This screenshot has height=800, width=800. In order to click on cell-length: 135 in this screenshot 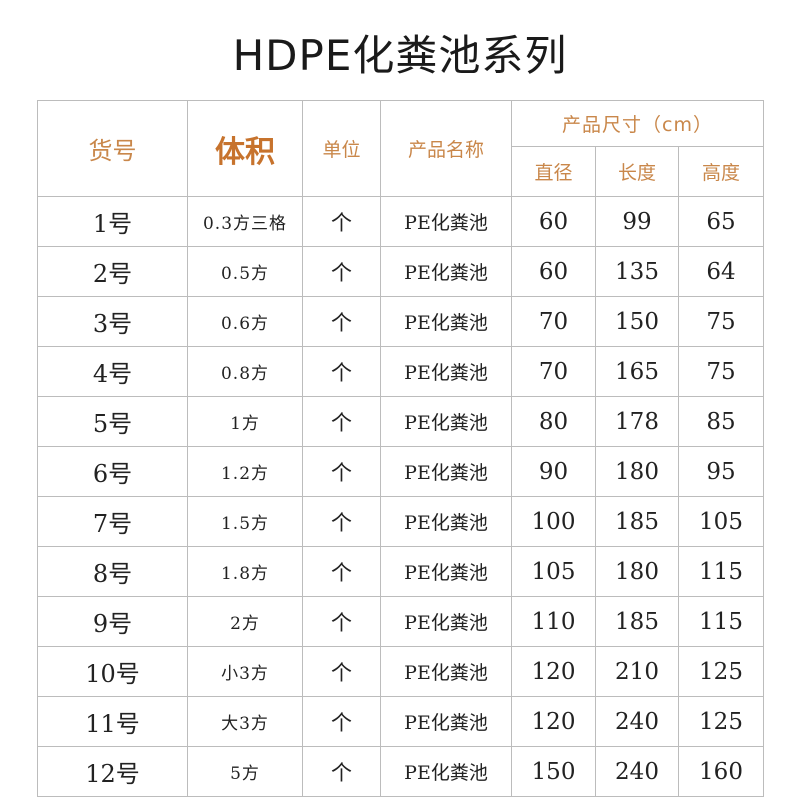, I will do `click(637, 271)`.